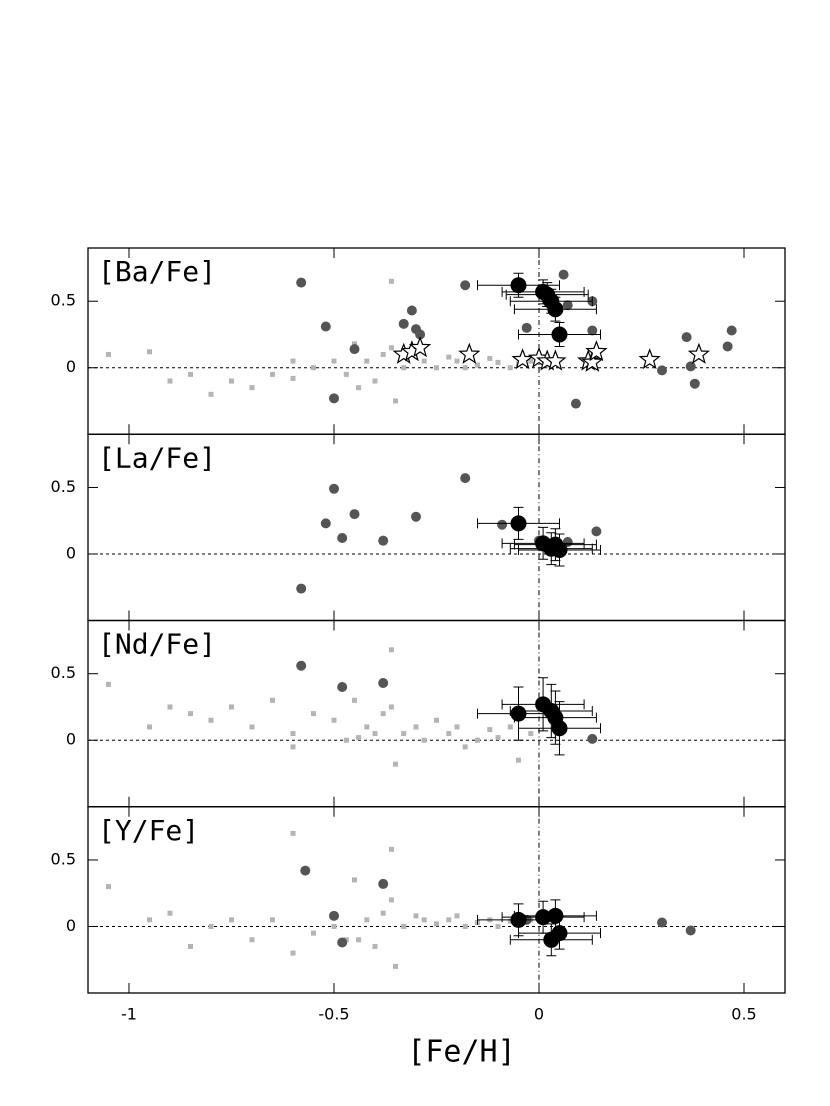  Describe the element at coordinates (333, 1014) in the screenshot. I see `x-tick-label: -0.5` at that location.